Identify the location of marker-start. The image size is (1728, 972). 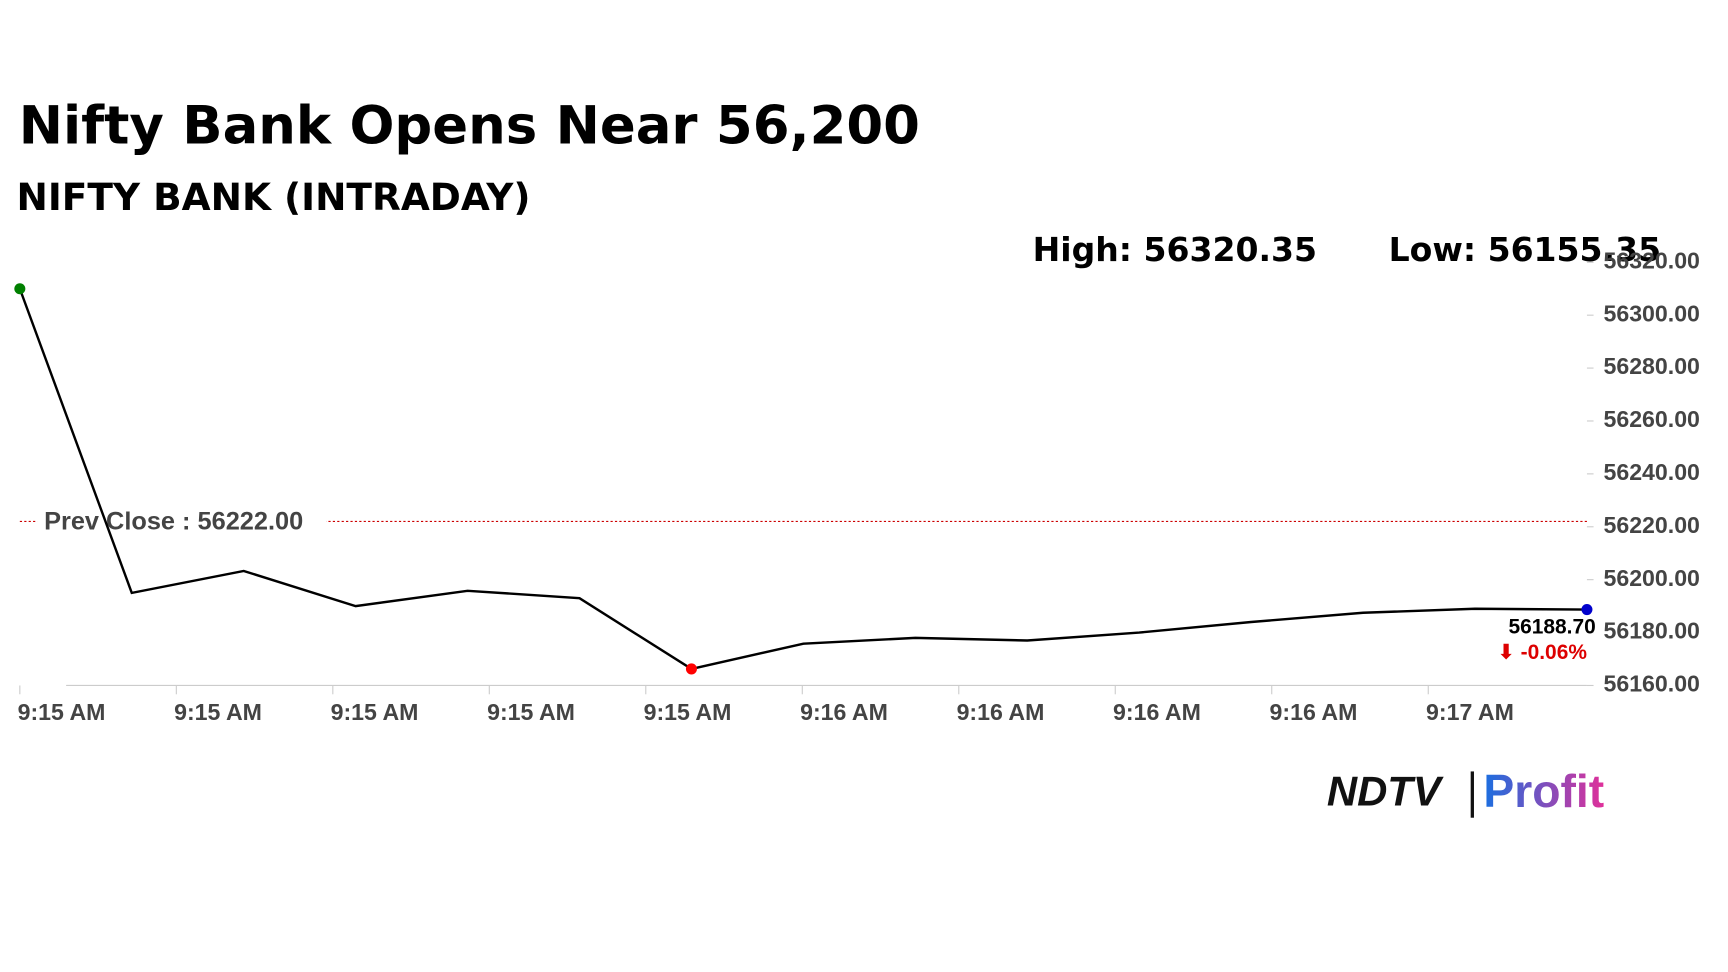
(20, 289).